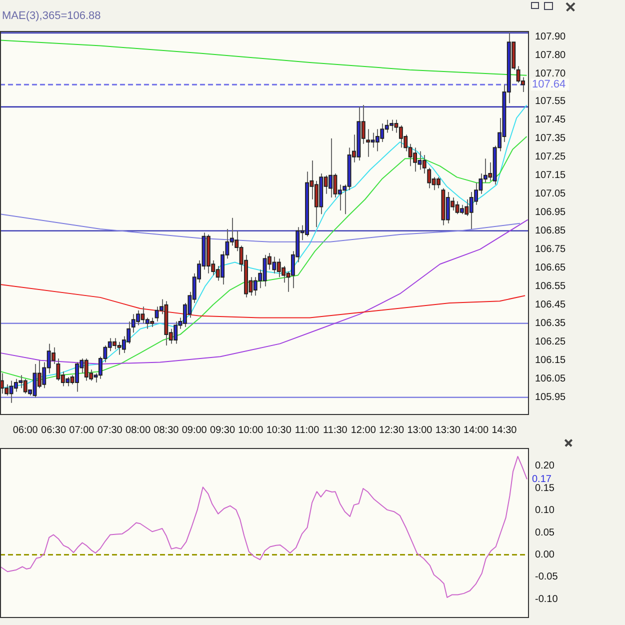 Image resolution: width=625 pixels, height=625 pixels. Describe the element at coordinates (545, 554) in the screenshot. I see `y-tick-label: 0.00` at that location.